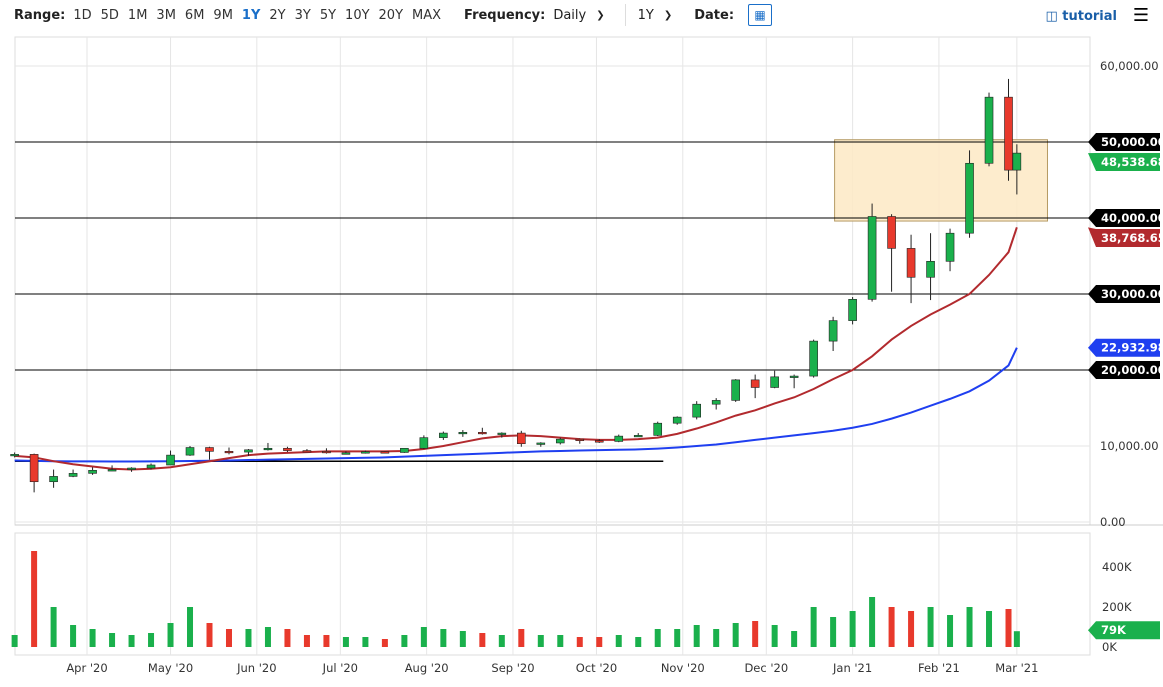 The width and height of the screenshot is (1163, 687). I want to click on range-label: Range:, so click(40, 15).